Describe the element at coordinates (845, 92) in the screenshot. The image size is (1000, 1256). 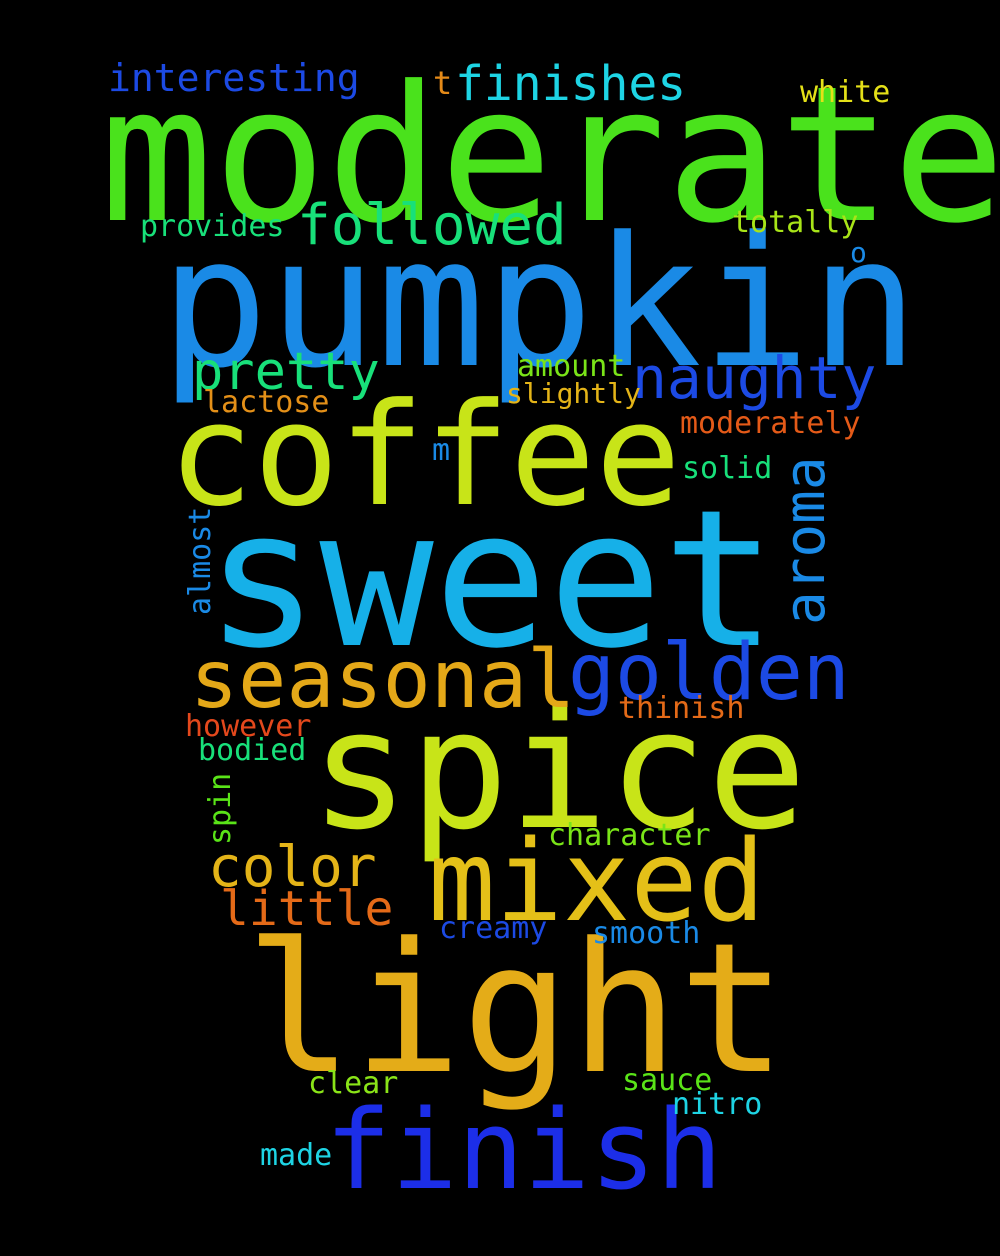
I see `word-white: white` at that location.